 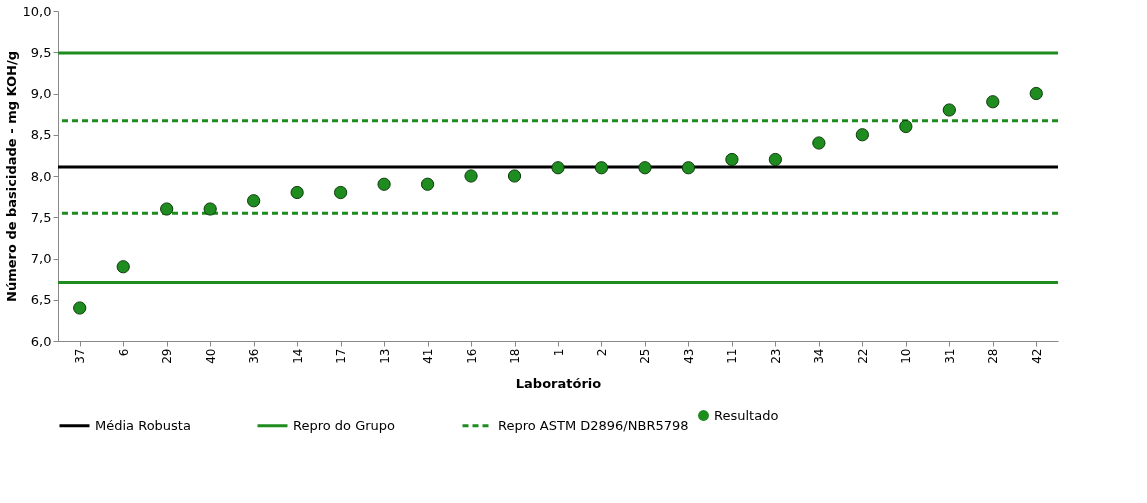 I want to click on x-tick-label: 13, so click(x=384, y=356).